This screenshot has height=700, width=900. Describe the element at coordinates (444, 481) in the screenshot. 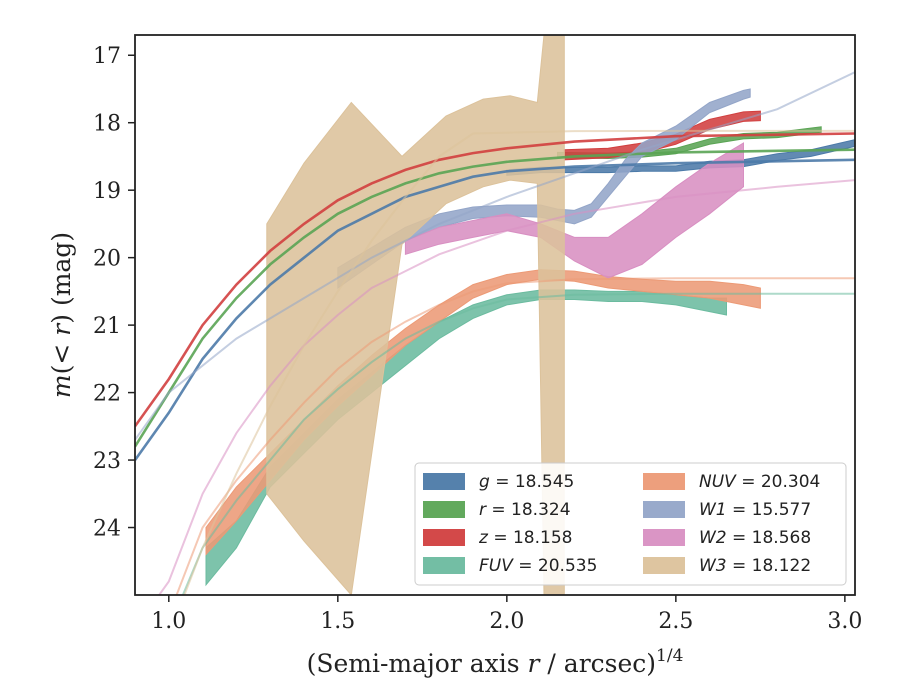

I see `legend-swatch-g` at that location.